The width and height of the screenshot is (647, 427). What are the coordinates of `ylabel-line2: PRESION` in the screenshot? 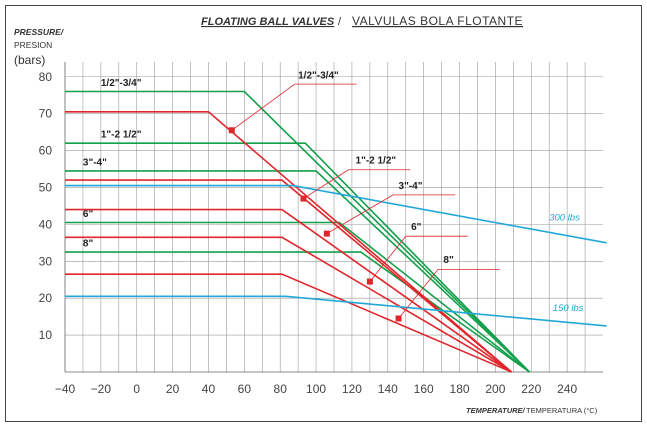 It's located at (33, 45).